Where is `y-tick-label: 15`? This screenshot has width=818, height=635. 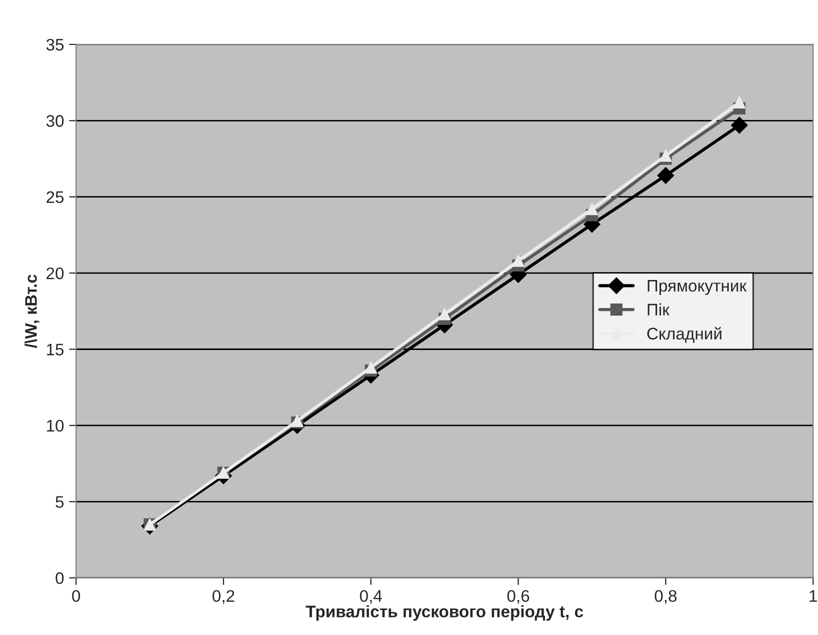
y-tick-label: 15 is located at coordinates (55, 350).